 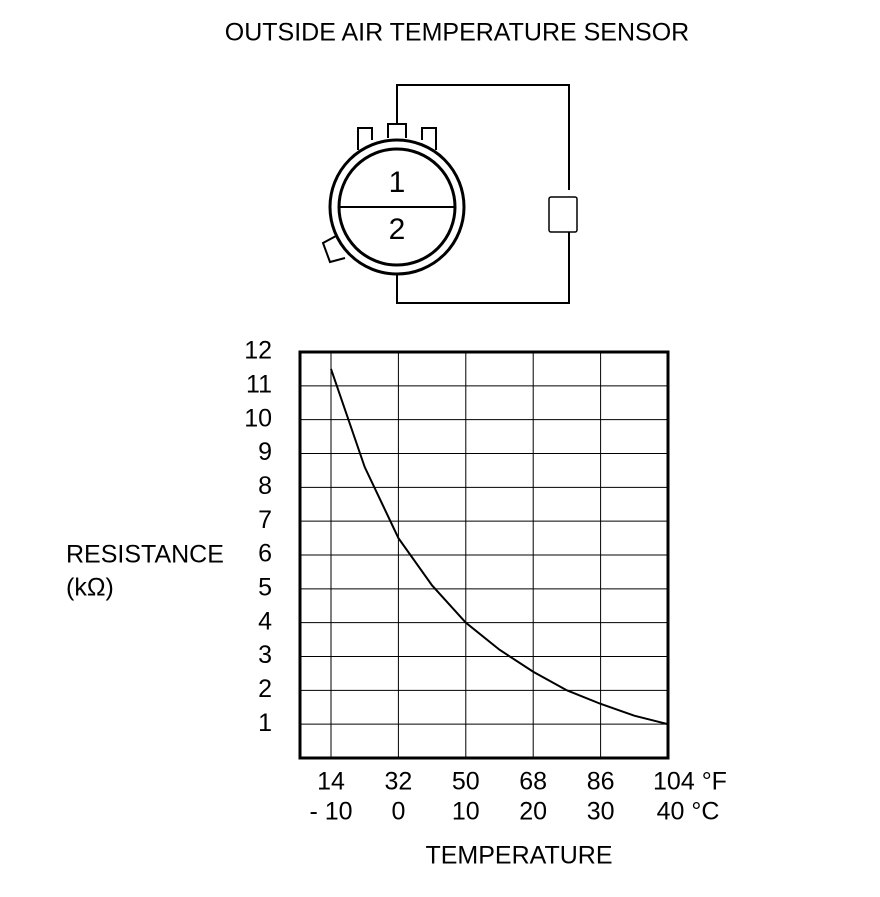 What do you see at coordinates (265, 452) in the screenshot?
I see `y-tick-label: 9` at bounding box center [265, 452].